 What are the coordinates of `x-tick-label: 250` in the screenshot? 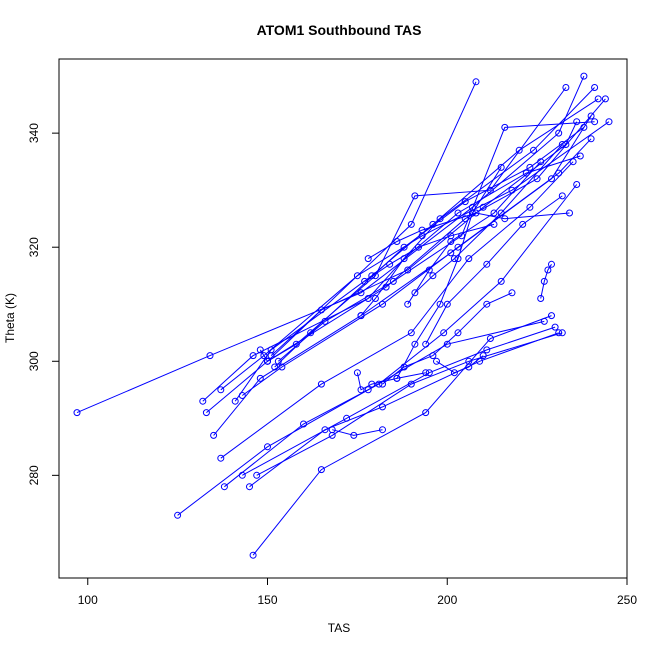 It's located at (627, 600).